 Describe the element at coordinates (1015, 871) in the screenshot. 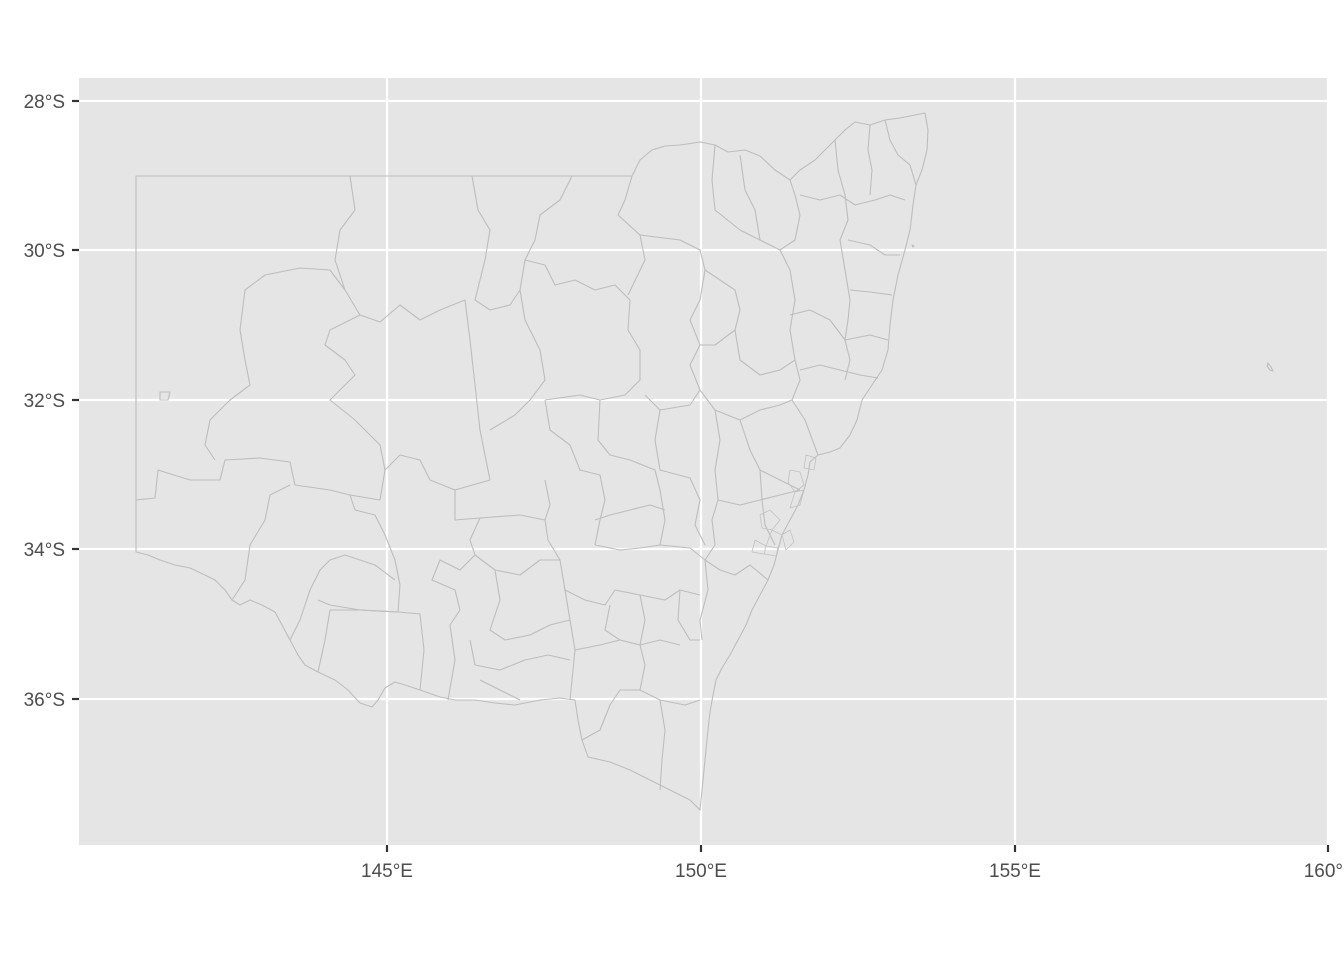

I see `x-tick-label-155: 155°E` at that location.